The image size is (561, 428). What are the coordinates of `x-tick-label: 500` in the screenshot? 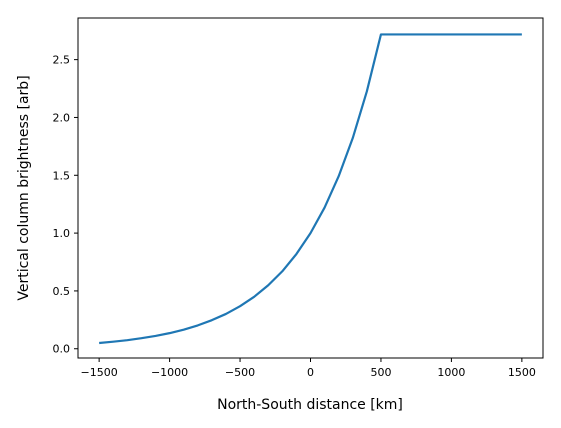 It's located at (380, 372).